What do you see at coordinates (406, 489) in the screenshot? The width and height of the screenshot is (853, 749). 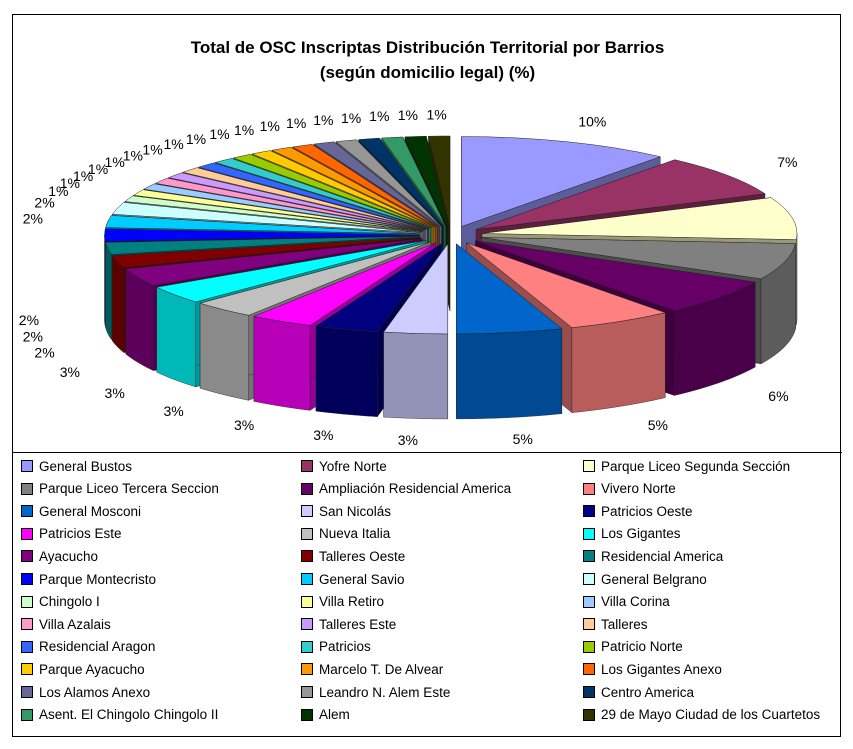 I see `legend-item: Ampliación Residencial America` at bounding box center [406, 489].